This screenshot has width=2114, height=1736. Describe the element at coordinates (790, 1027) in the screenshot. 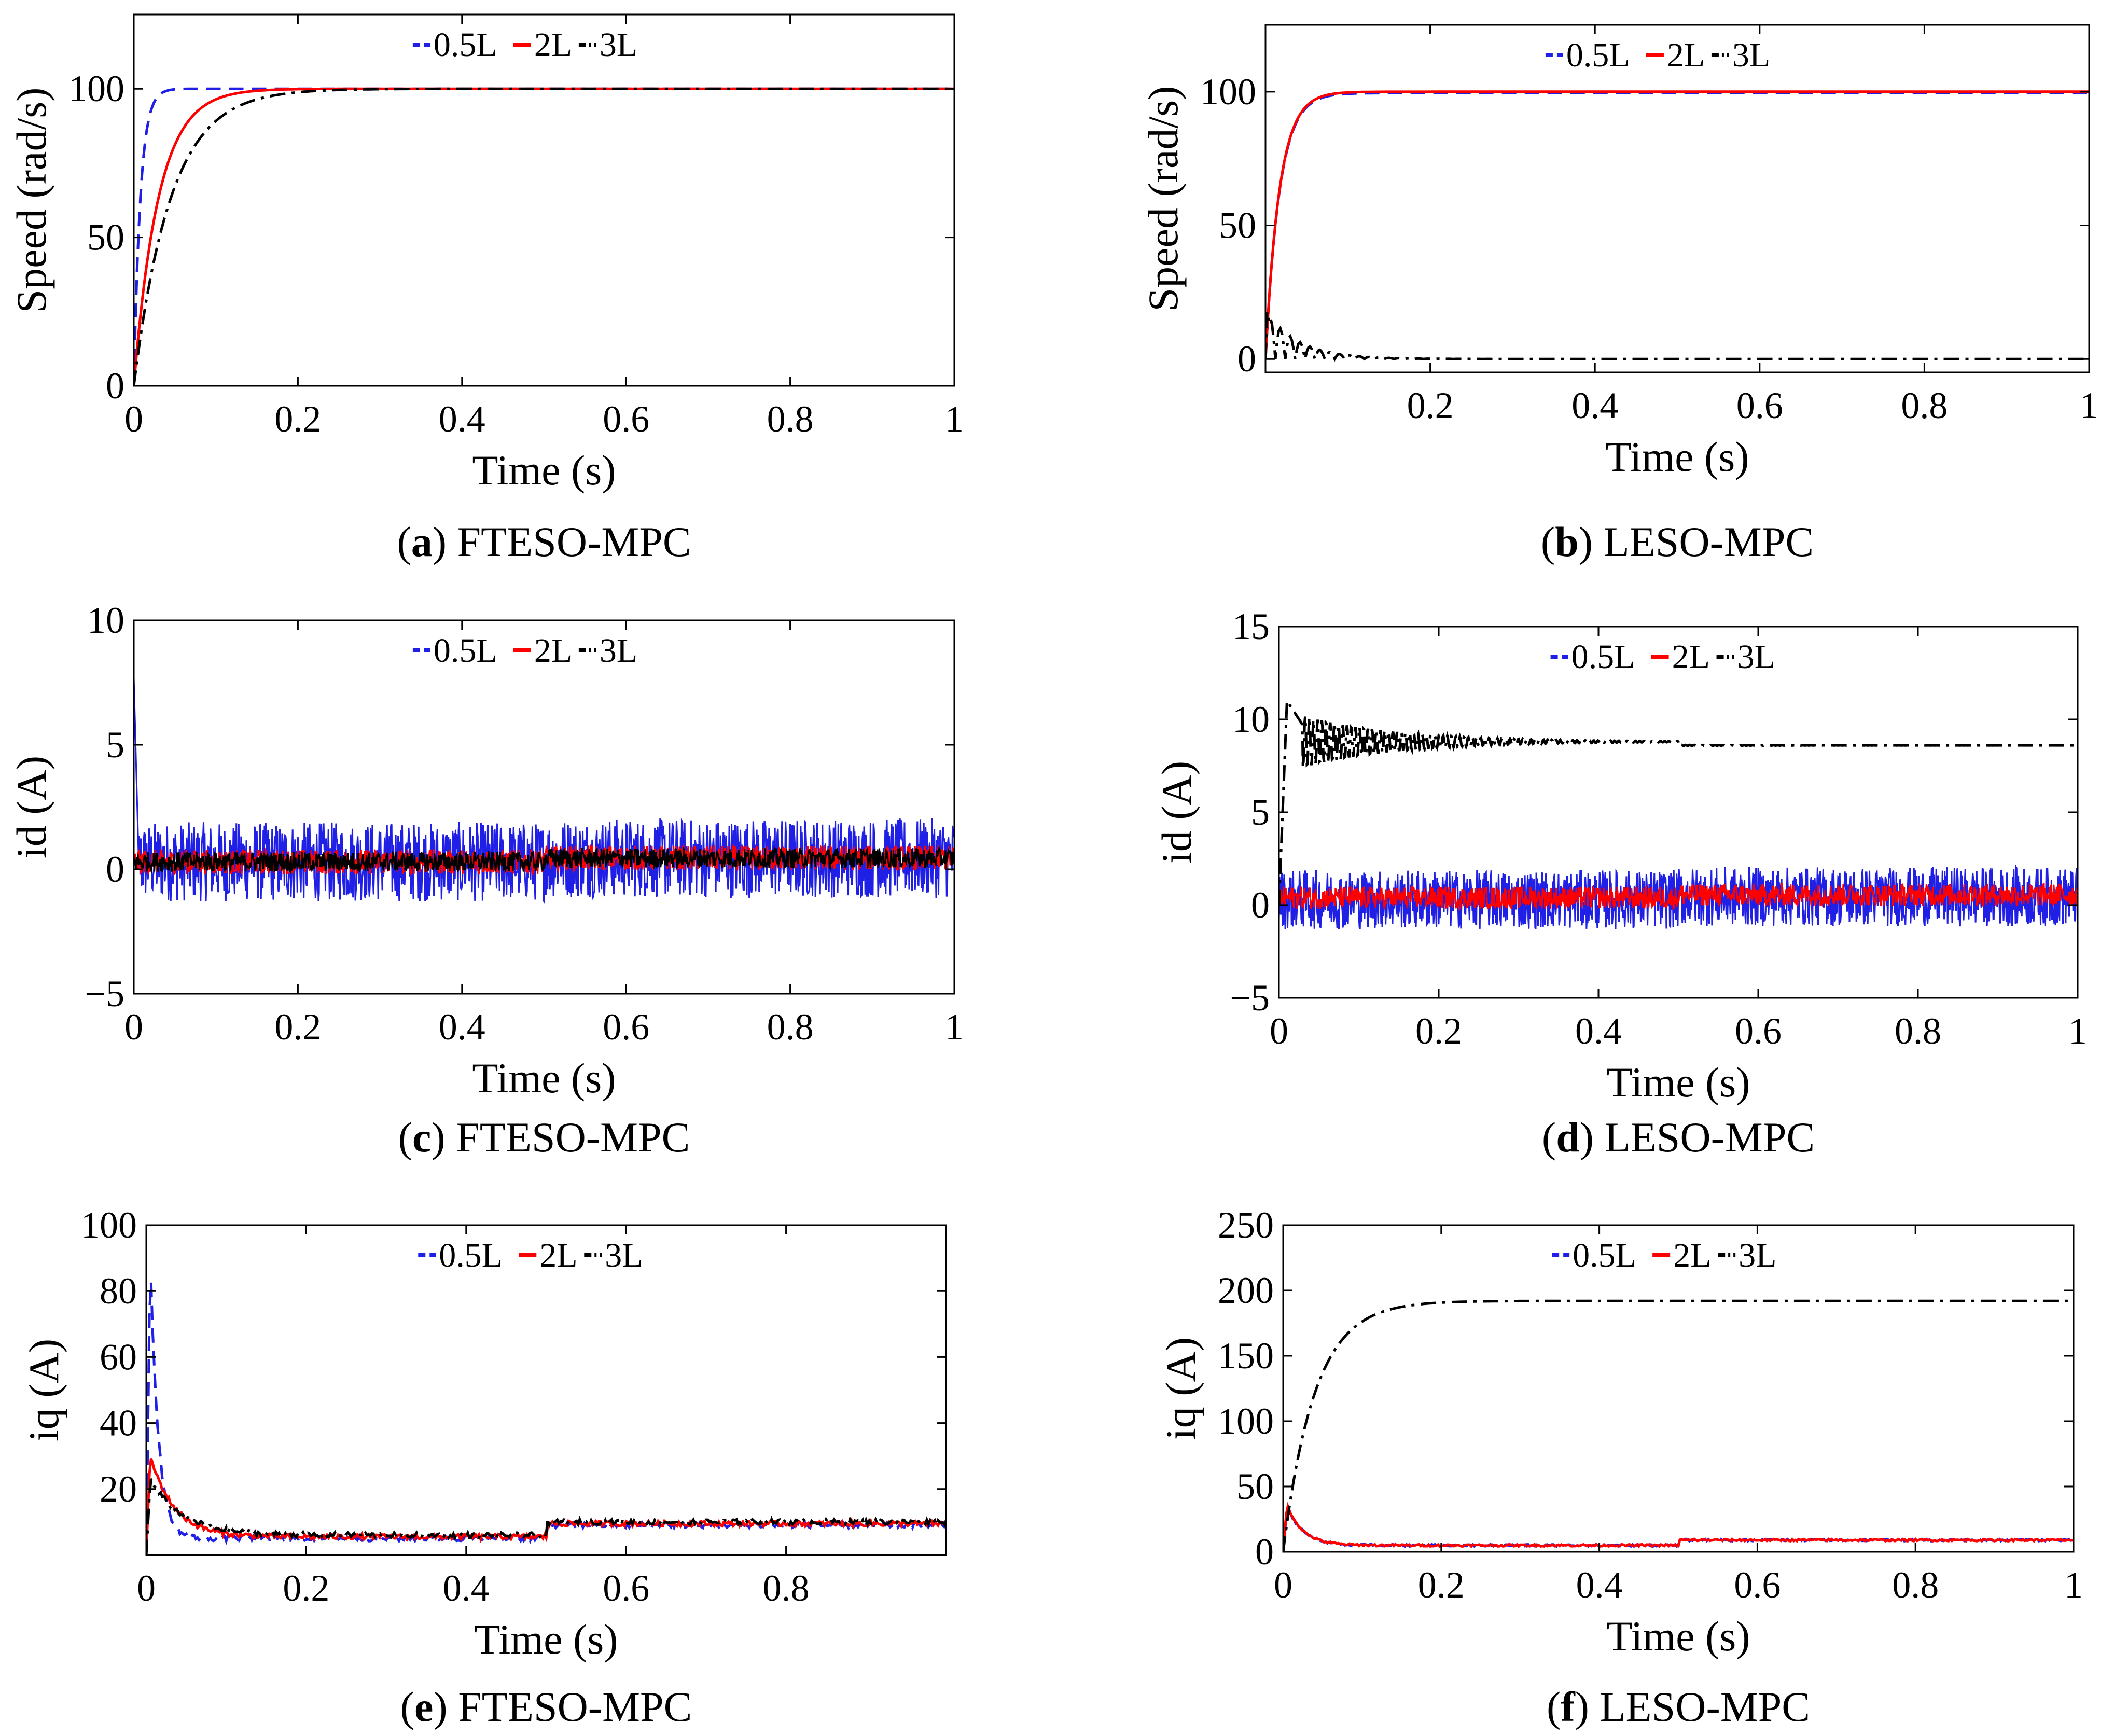

I see `xtick-label-c-4: 0.8` at that location.